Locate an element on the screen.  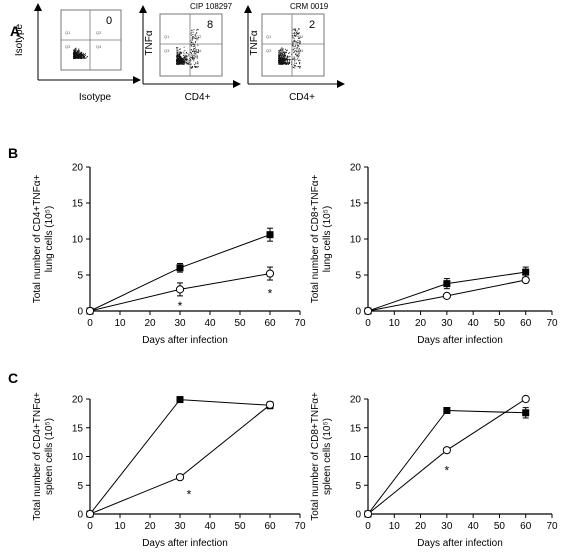
quadrant-value: 2 is located at coordinates (312, 25).